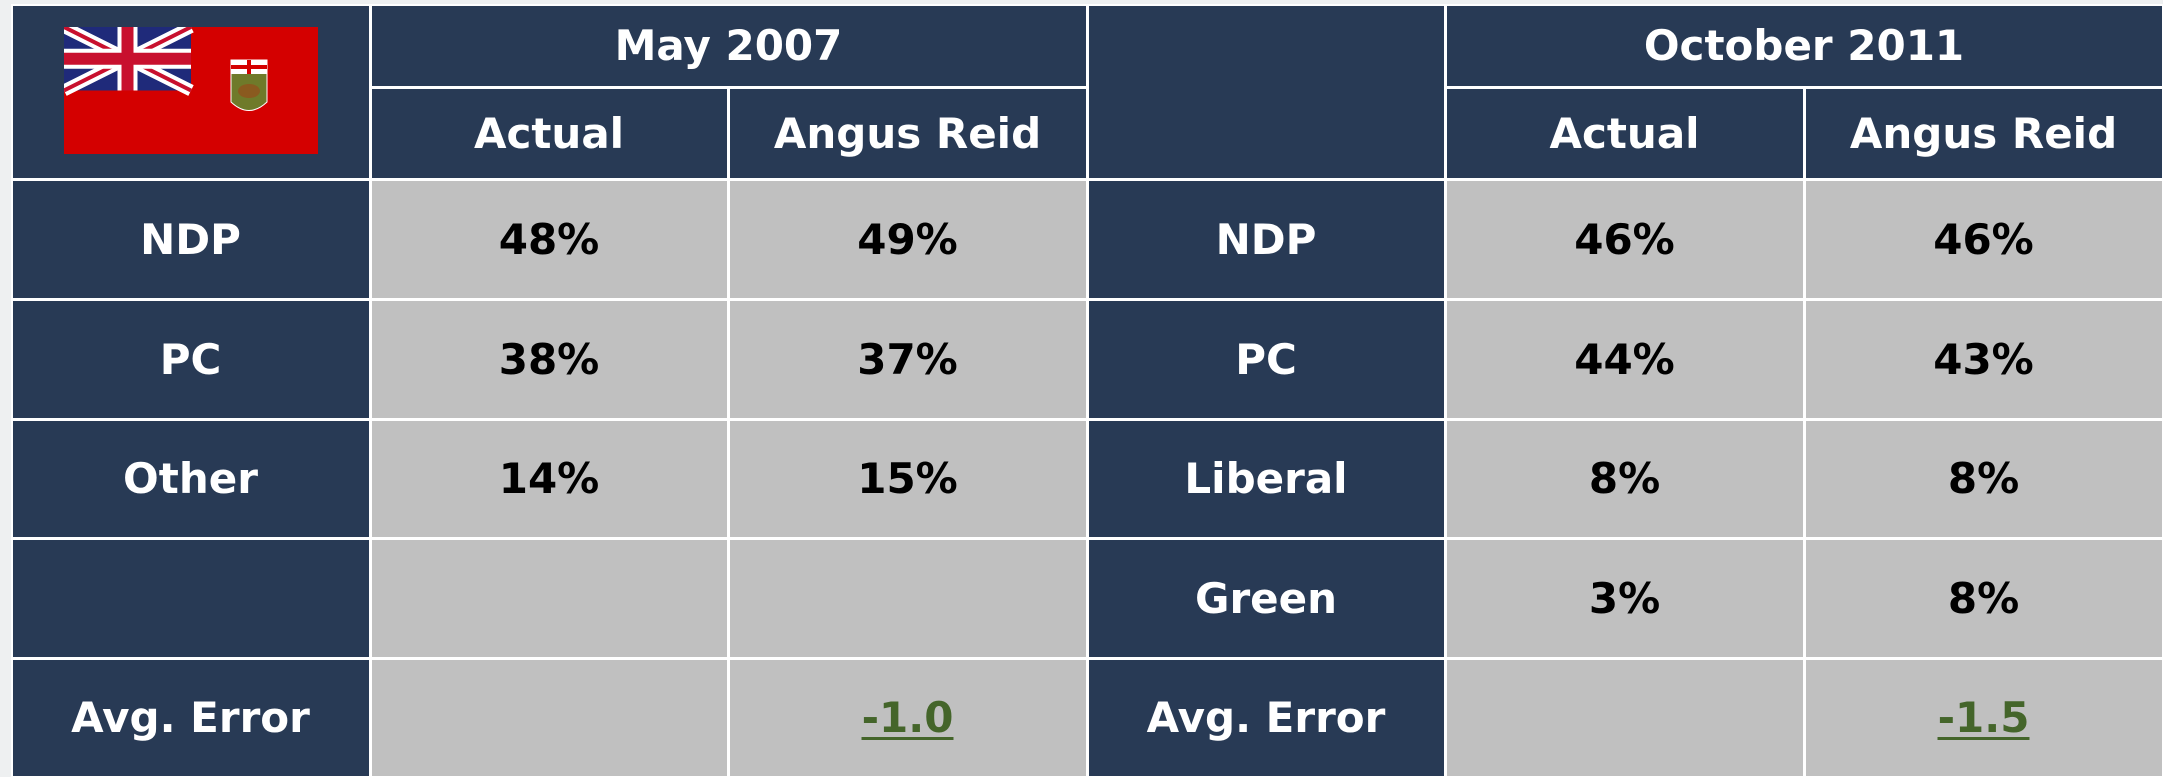  I want to click on party-label-text: Other, so click(190, 478).